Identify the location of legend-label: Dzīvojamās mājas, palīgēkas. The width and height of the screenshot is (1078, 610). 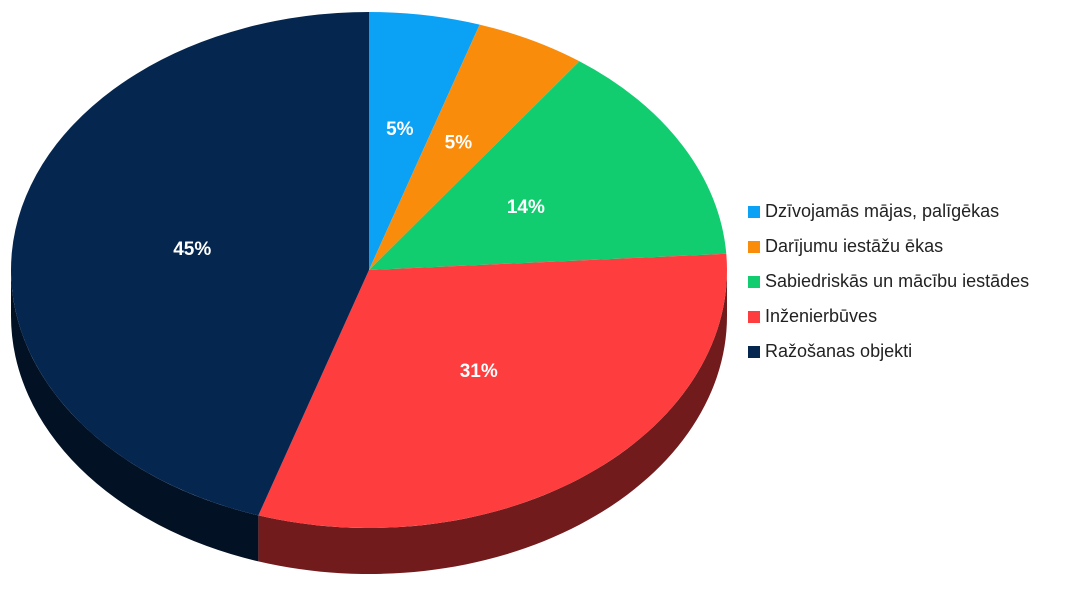
(882, 211).